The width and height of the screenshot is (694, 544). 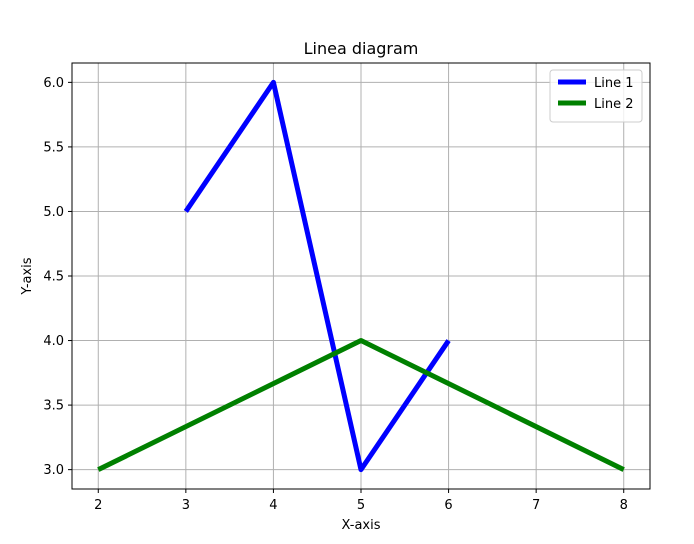 I want to click on y-tick-label: 6.0, so click(x=53, y=83).